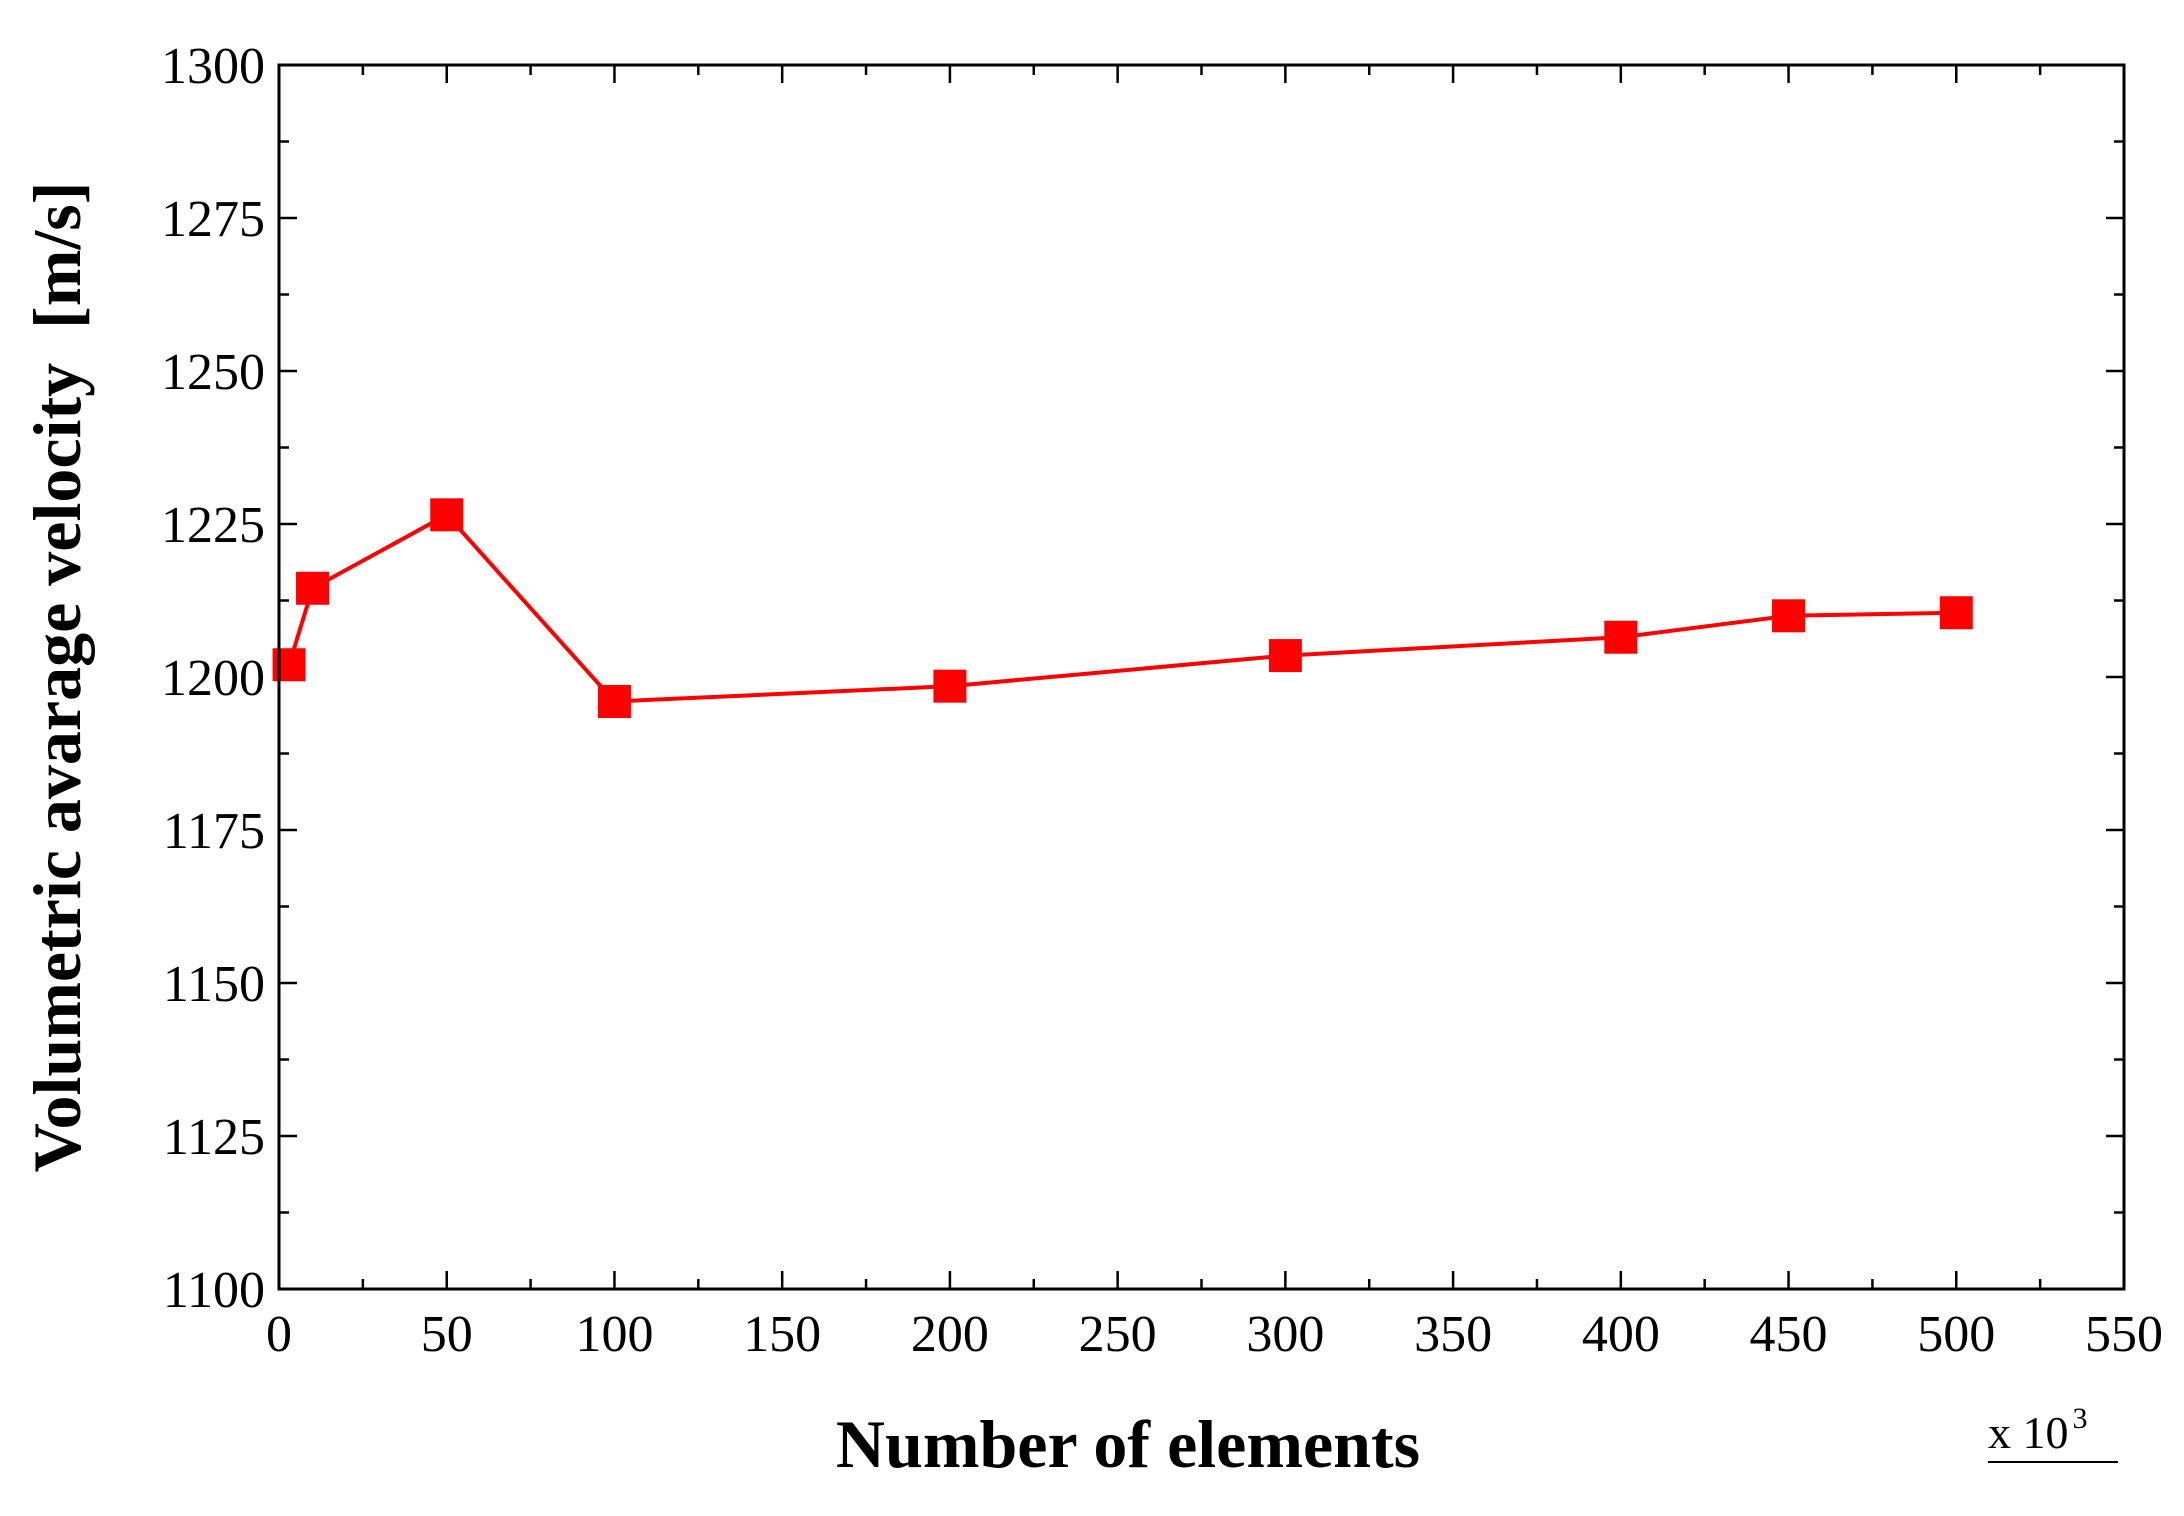 The width and height of the screenshot is (2184, 1516). Describe the element at coordinates (1789, 1334) in the screenshot. I see `x-tick-label: 450` at that location.